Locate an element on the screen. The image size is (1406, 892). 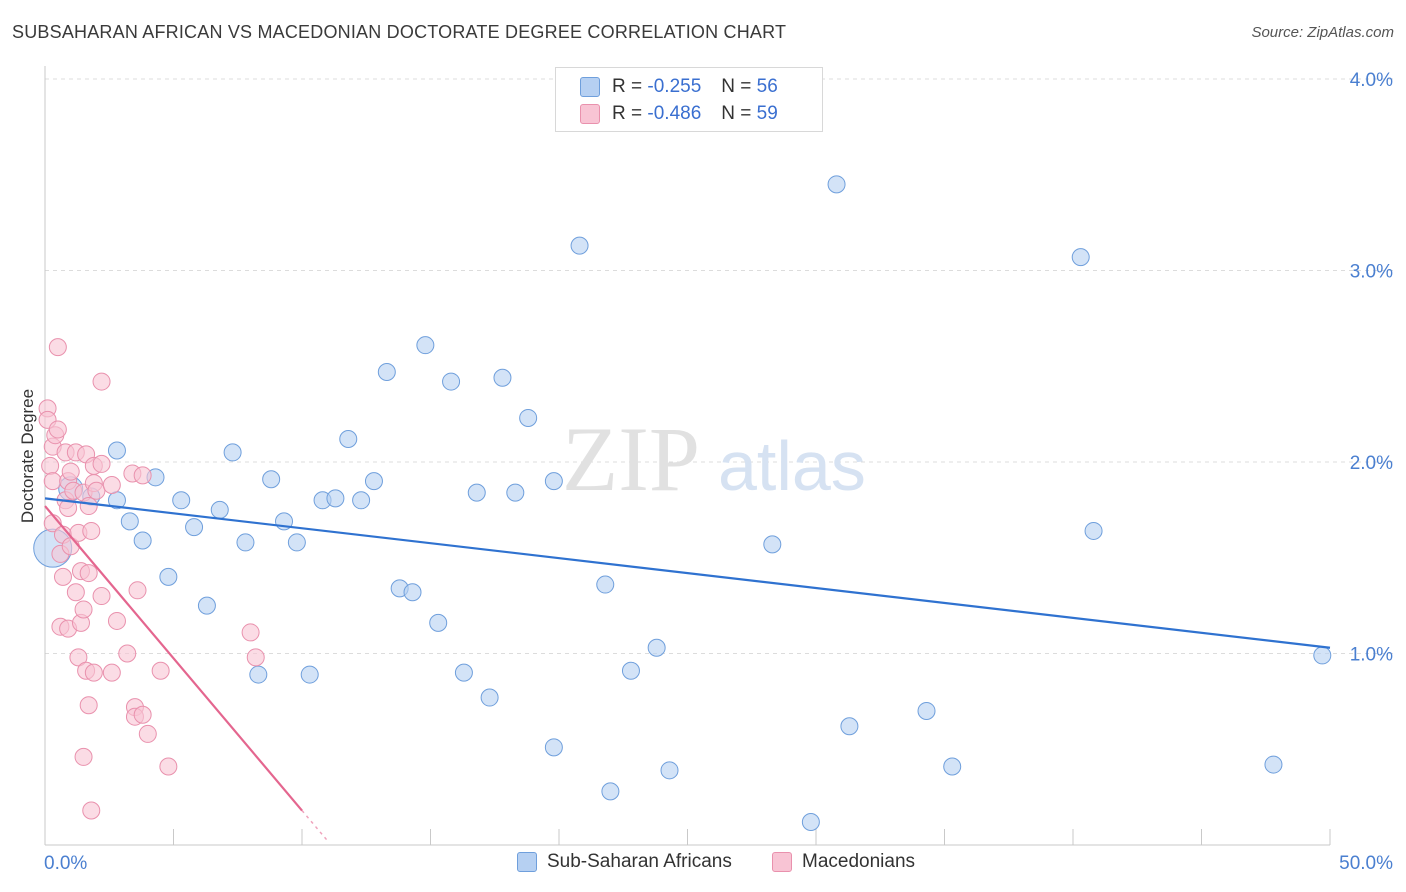
legend-item-macedonian: Macedonians is located at coordinates (843, 862).